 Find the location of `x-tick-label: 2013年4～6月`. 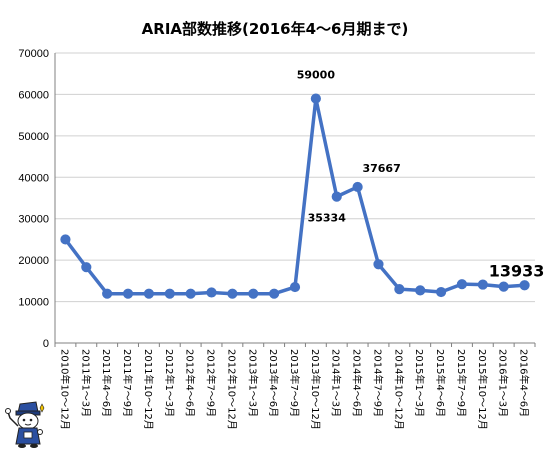

x-tick-label: 2013年4～6月 is located at coordinates (273, 383).